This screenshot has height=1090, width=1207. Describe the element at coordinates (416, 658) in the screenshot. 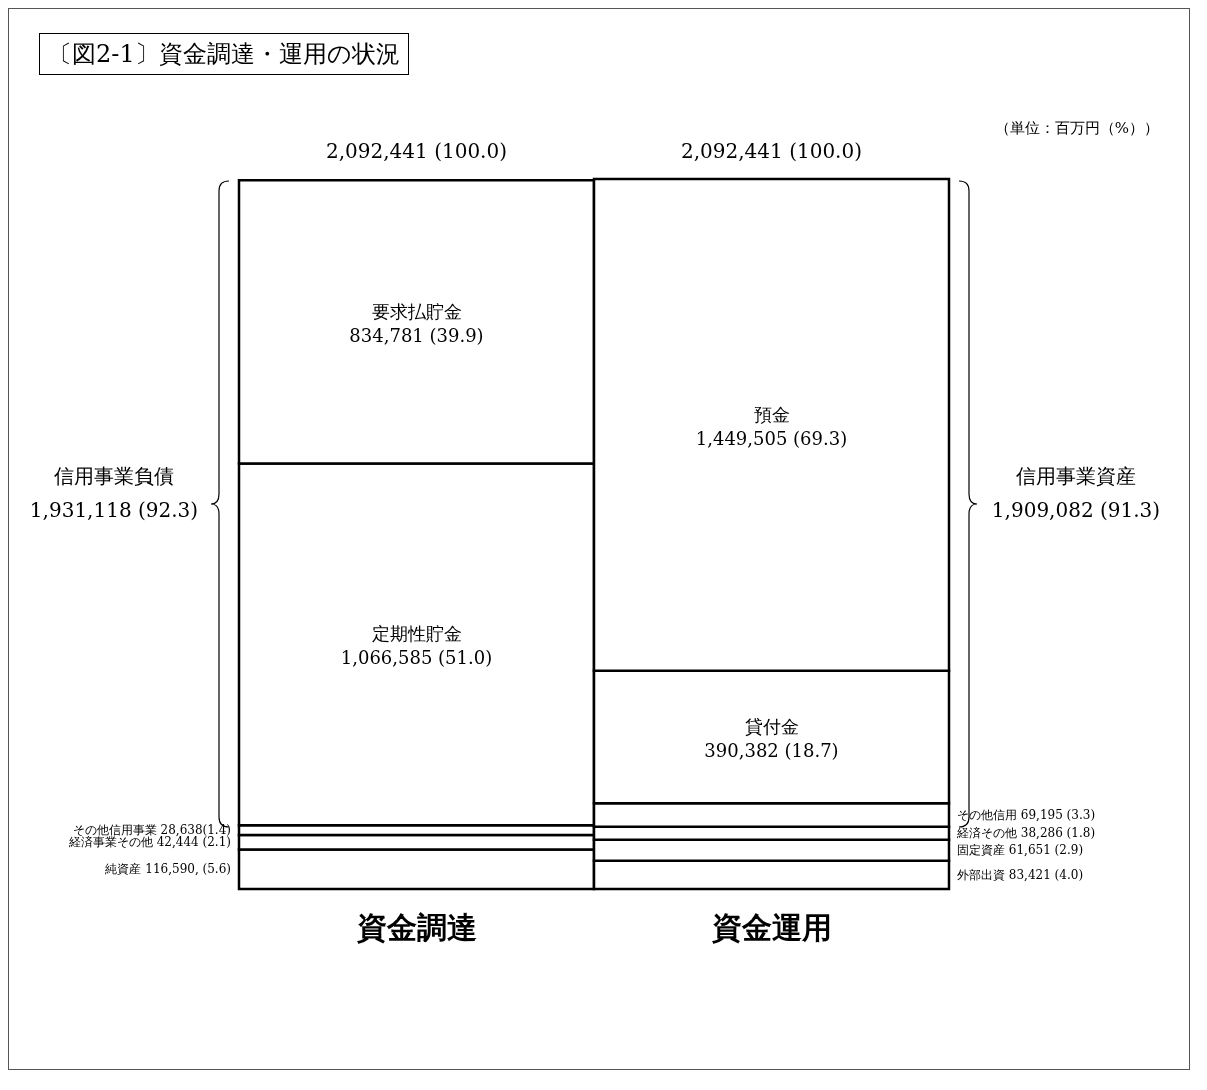

I see `data-label: 1,066,585 (51.0)` at that location.